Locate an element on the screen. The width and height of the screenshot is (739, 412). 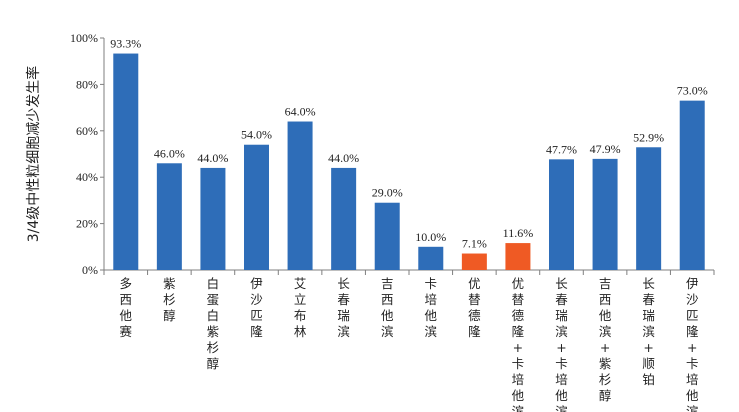
y-axis-label: 3/4级中性粒细胞减少发生率 is located at coordinates (33, 154).